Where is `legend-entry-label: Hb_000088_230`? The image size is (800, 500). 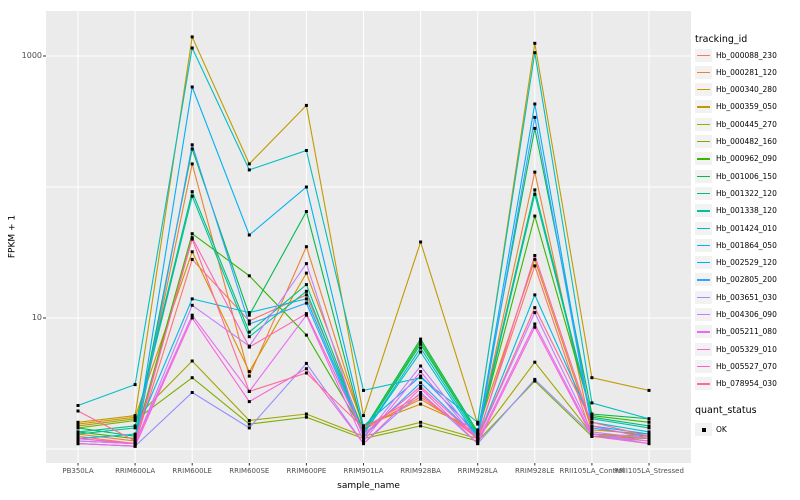 legend-entry-label: Hb_000088_230 is located at coordinates (746, 55).